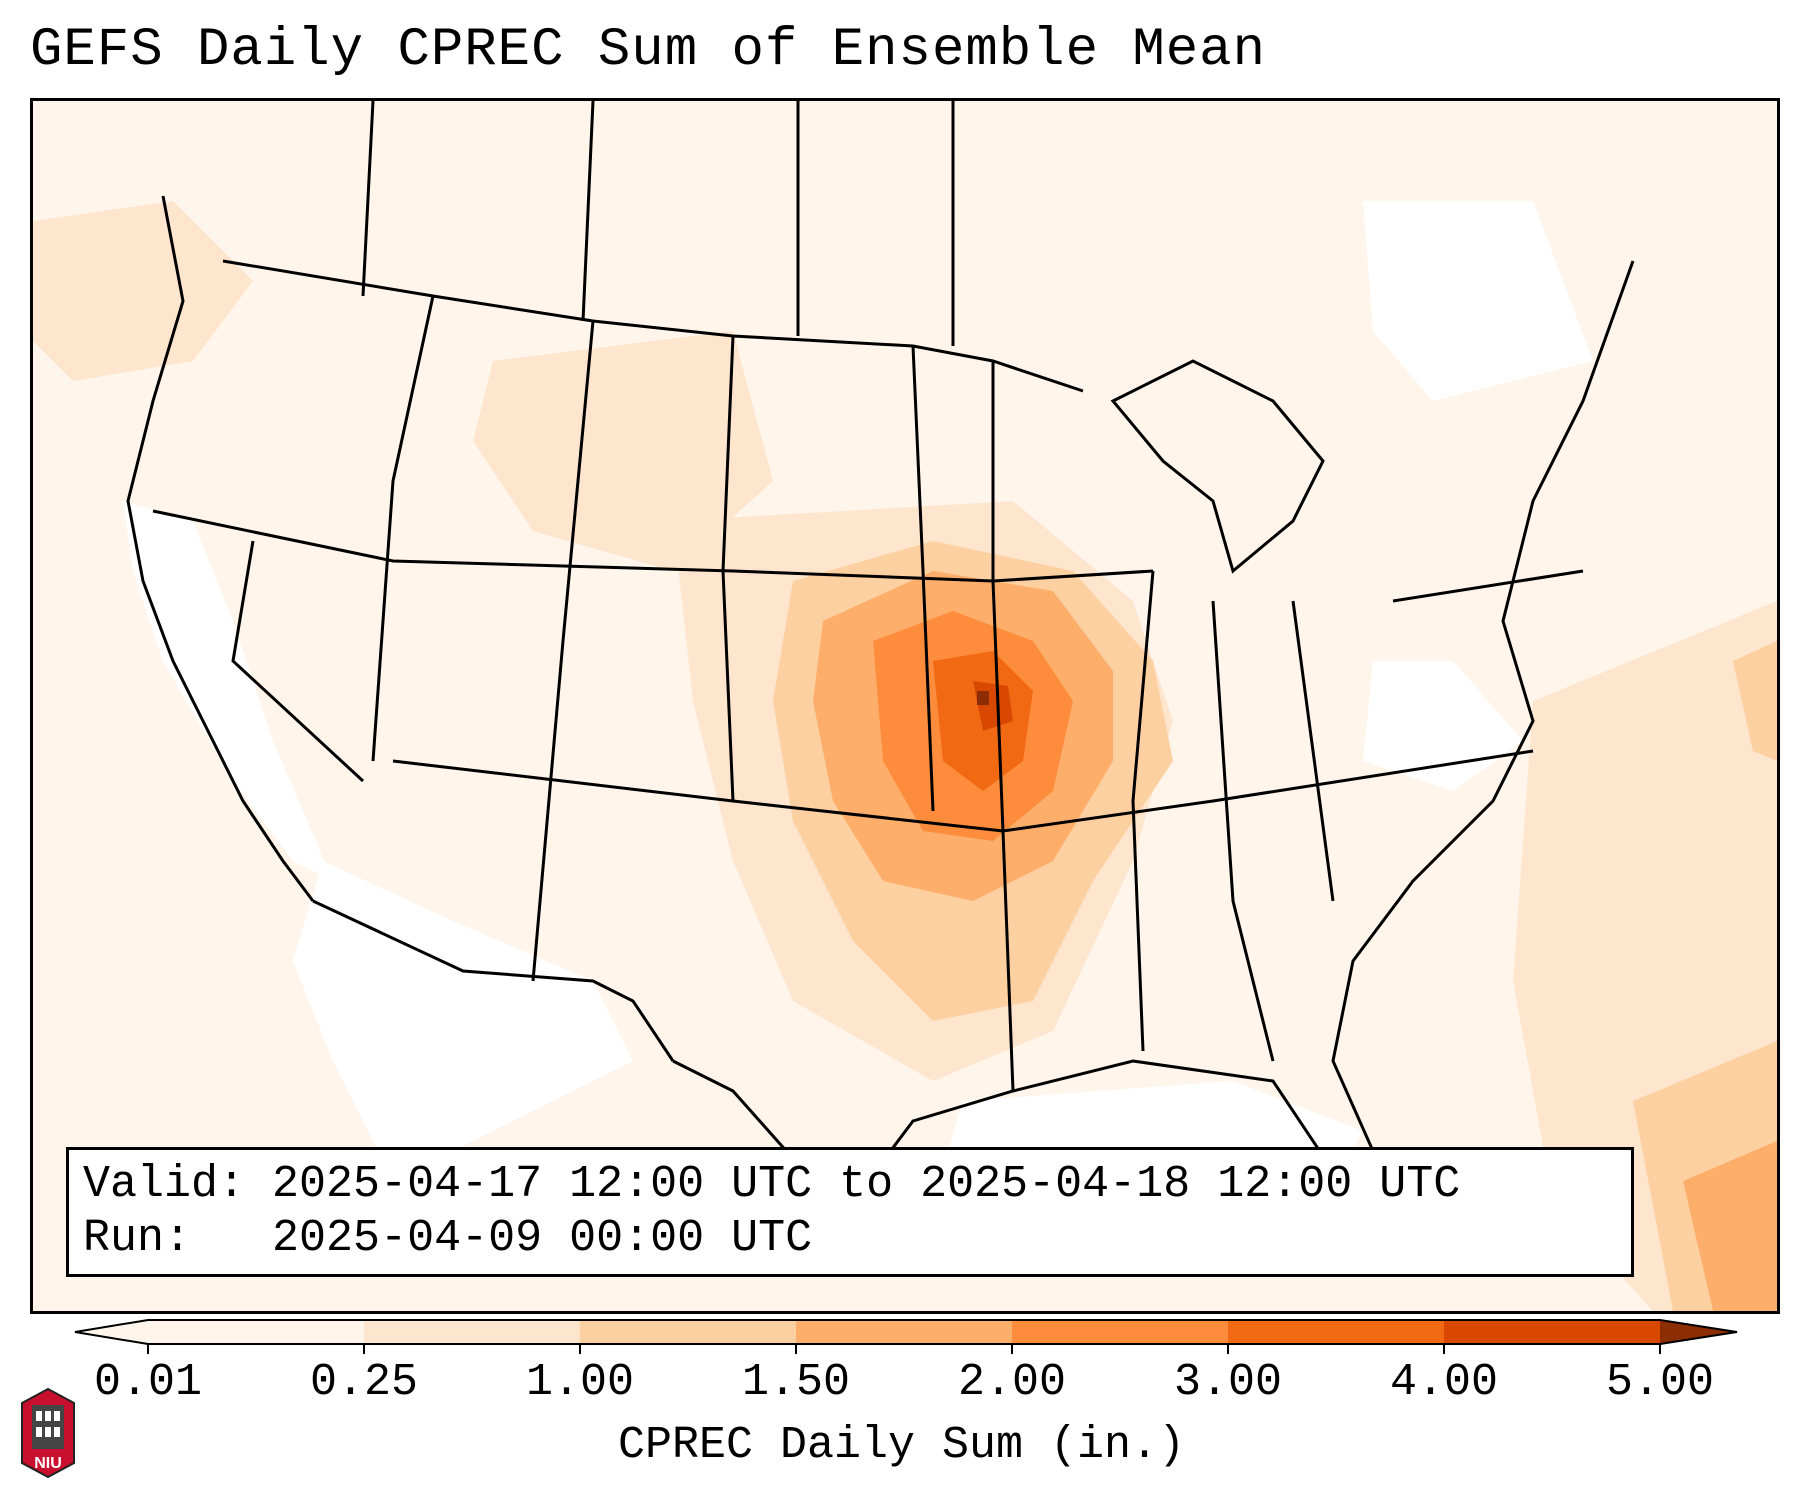  I want to click on precip-1.50-band-caribbean, so click(1730, 1226).